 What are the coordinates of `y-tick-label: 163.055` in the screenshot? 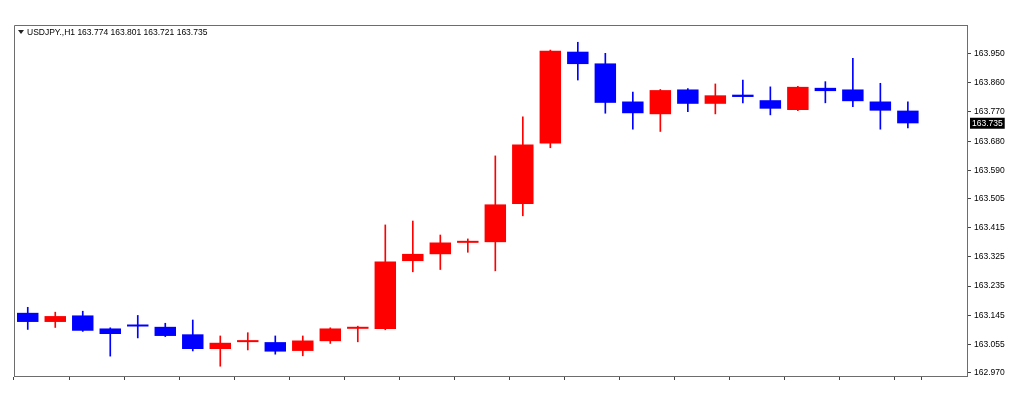 It's located at (989, 344).